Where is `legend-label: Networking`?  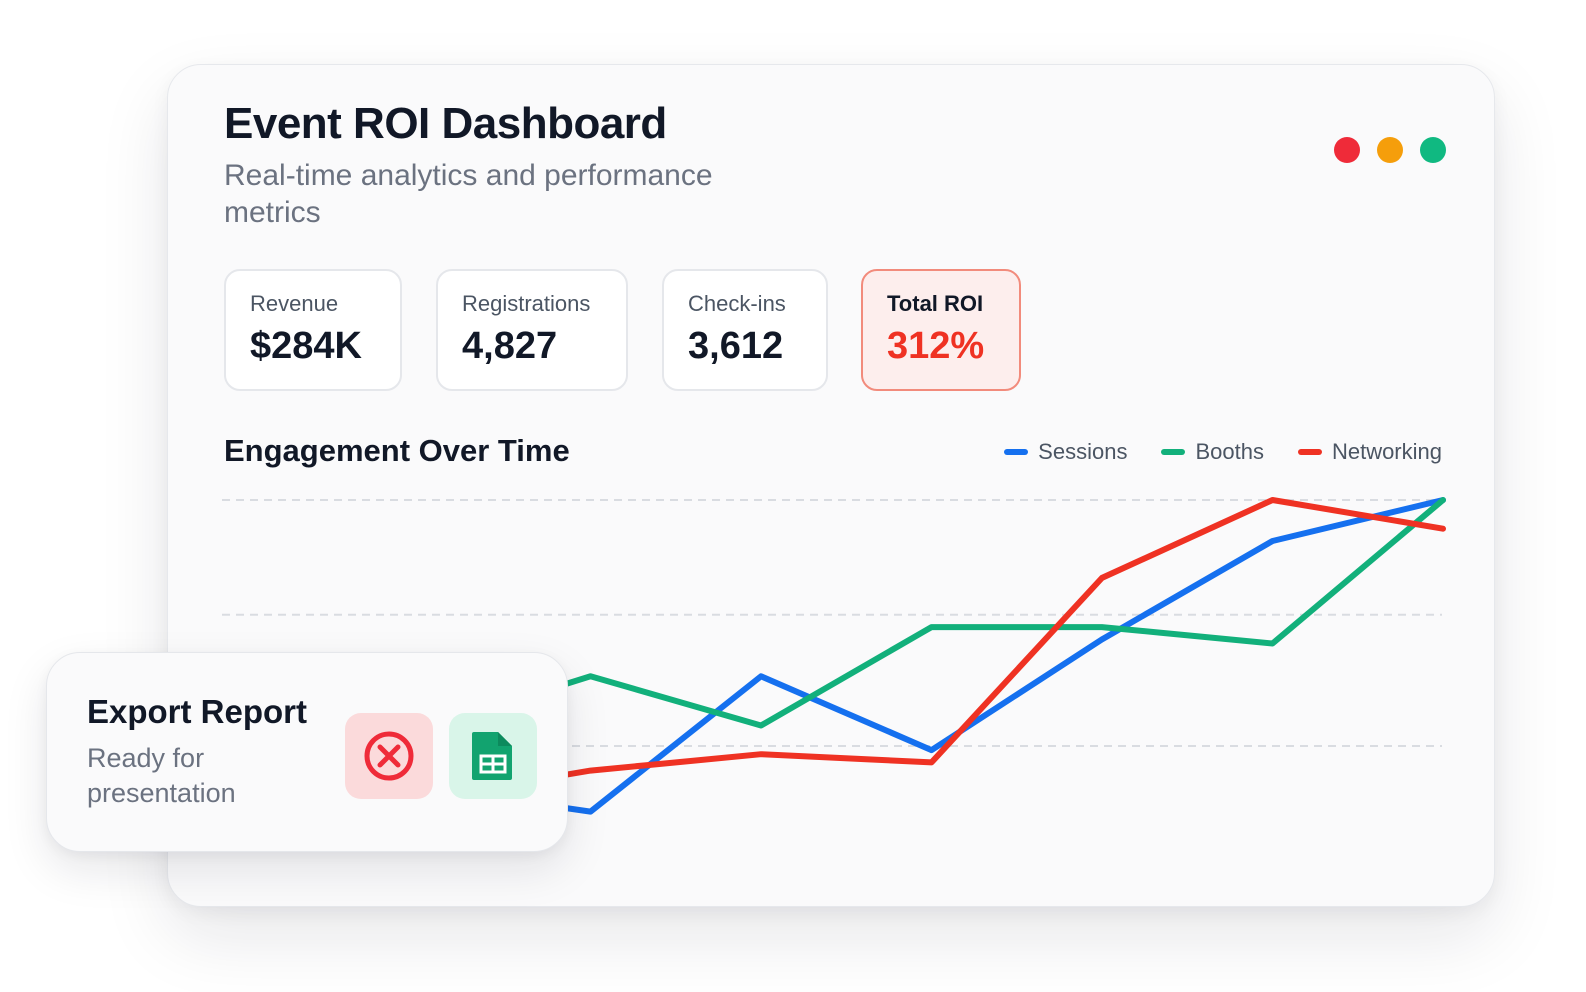 legend-label: Networking is located at coordinates (1386, 451).